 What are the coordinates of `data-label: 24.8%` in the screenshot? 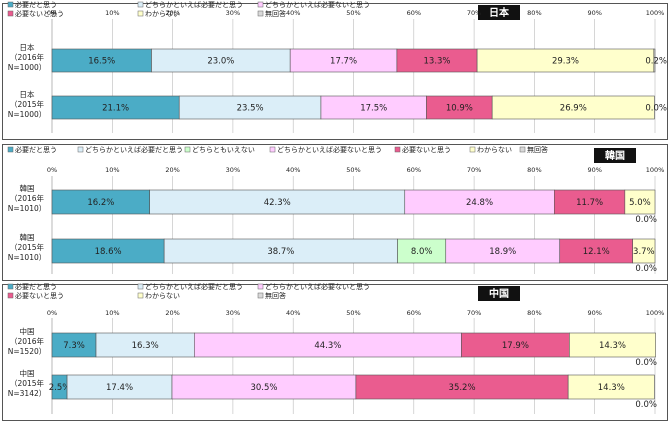 It's located at (479, 203).